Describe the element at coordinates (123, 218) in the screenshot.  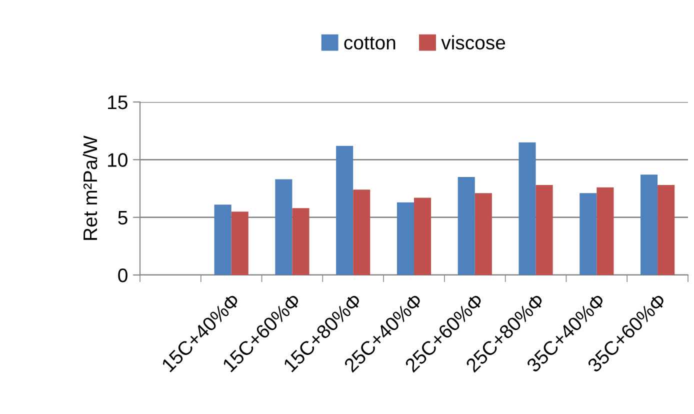
I see `y-tick-label: 5` at that location.